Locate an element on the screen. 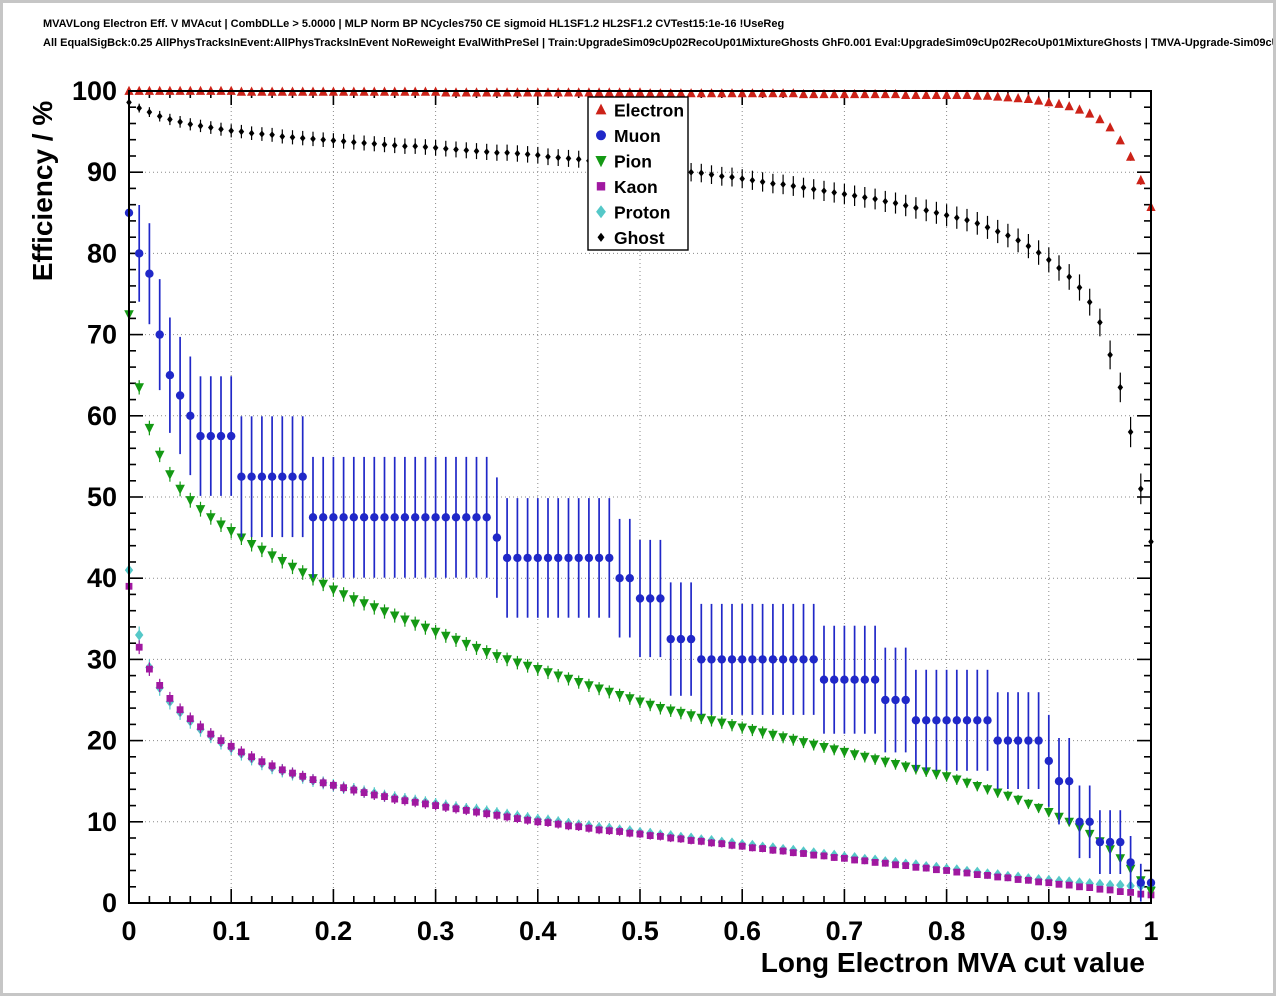 This screenshot has width=1276, height=996. y-tick-labels: 0 10 20 30 40 50 60 70 80 90 100 is located at coordinates (94, 497).